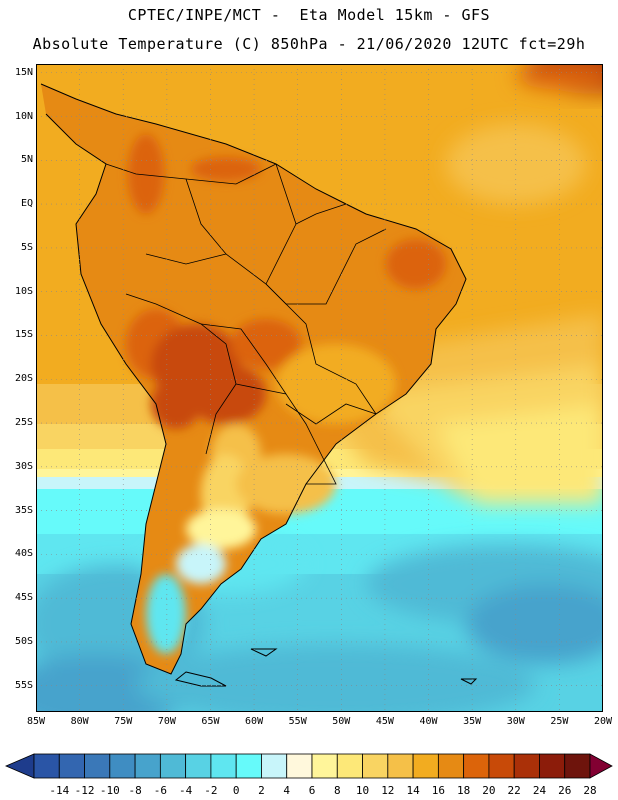 The height and width of the screenshot is (800, 618). Describe the element at coordinates (341, 721) in the screenshot. I see `lon-label: 50W` at that location.